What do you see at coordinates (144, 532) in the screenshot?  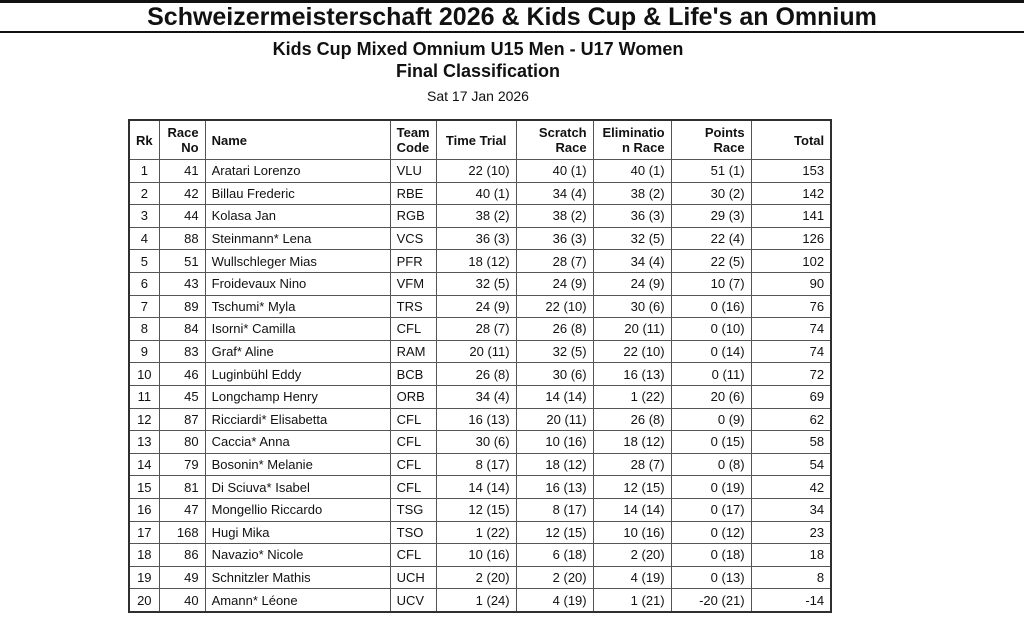 I see `cell-rk: 17` at bounding box center [144, 532].